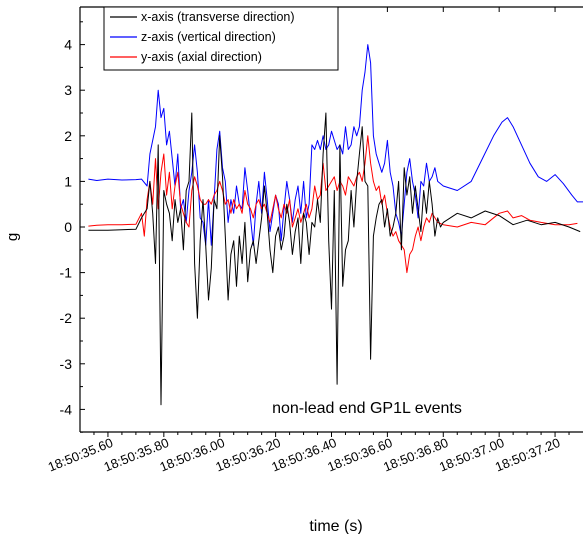 The height and width of the screenshot is (534, 583). I want to click on legend-label: x-axis (transverse direction), so click(218, 17).